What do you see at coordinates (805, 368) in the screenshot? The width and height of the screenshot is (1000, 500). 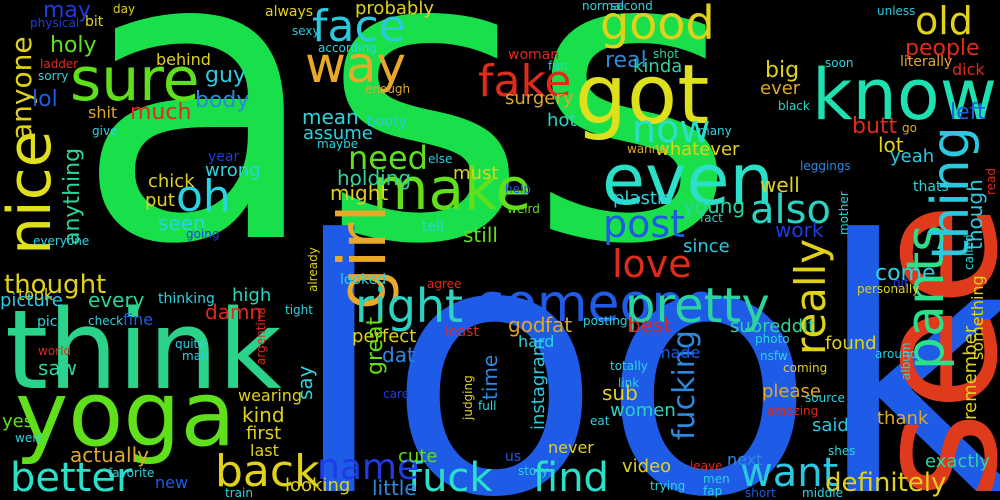 I see `word-coming: coming` at bounding box center [805, 368].